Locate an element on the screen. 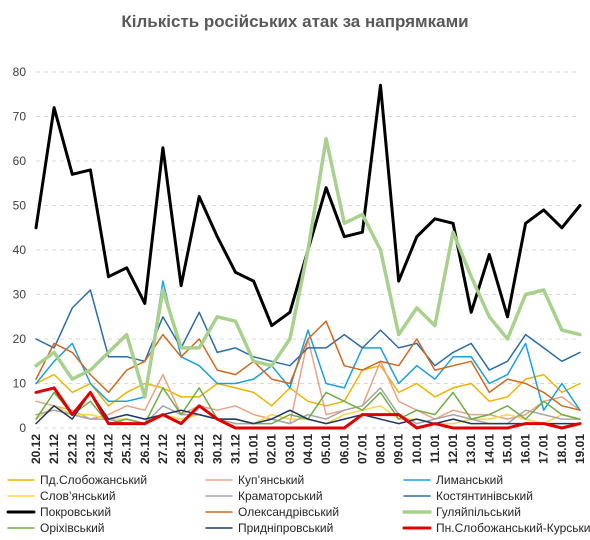 Image resolution: width=590 pixels, height=540 pixels. legend-item: Пд.Слобожанський is located at coordinates (77, 480).